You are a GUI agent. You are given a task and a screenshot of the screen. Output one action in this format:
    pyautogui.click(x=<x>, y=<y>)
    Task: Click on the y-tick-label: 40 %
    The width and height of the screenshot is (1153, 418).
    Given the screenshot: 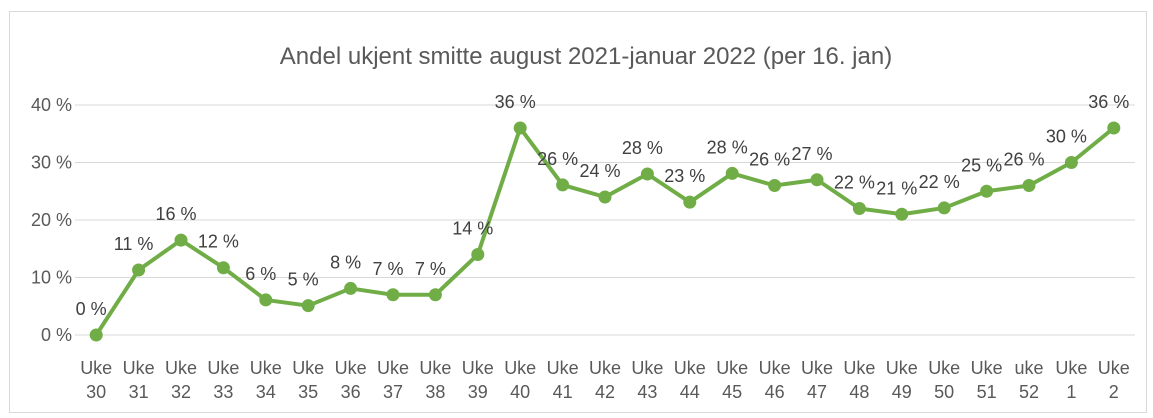 What is the action you would take?
    pyautogui.click(x=51, y=105)
    